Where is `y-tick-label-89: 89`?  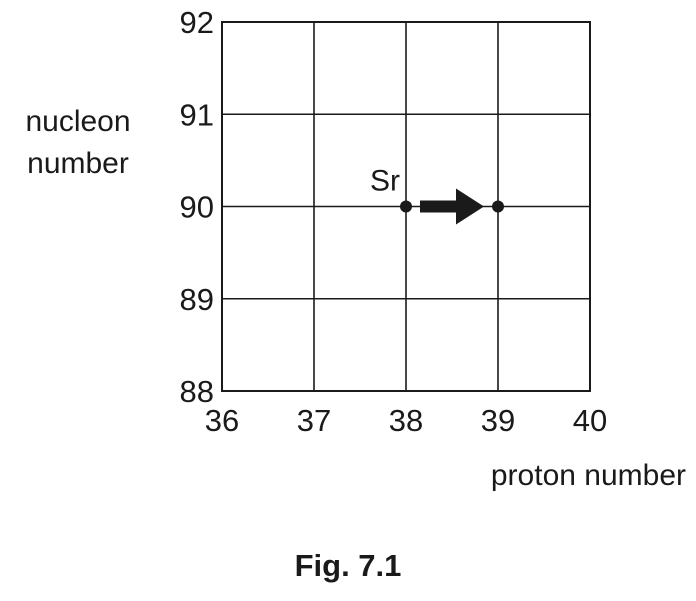 y-tick-label-89: 89 is located at coordinates (197, 299).